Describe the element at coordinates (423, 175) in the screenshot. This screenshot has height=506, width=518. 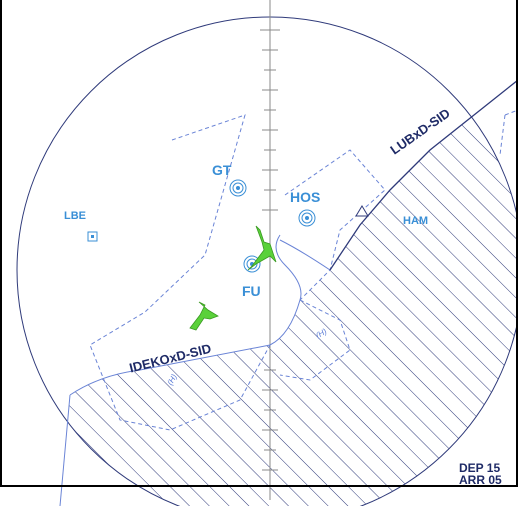
I see `sid-routes` at that location.